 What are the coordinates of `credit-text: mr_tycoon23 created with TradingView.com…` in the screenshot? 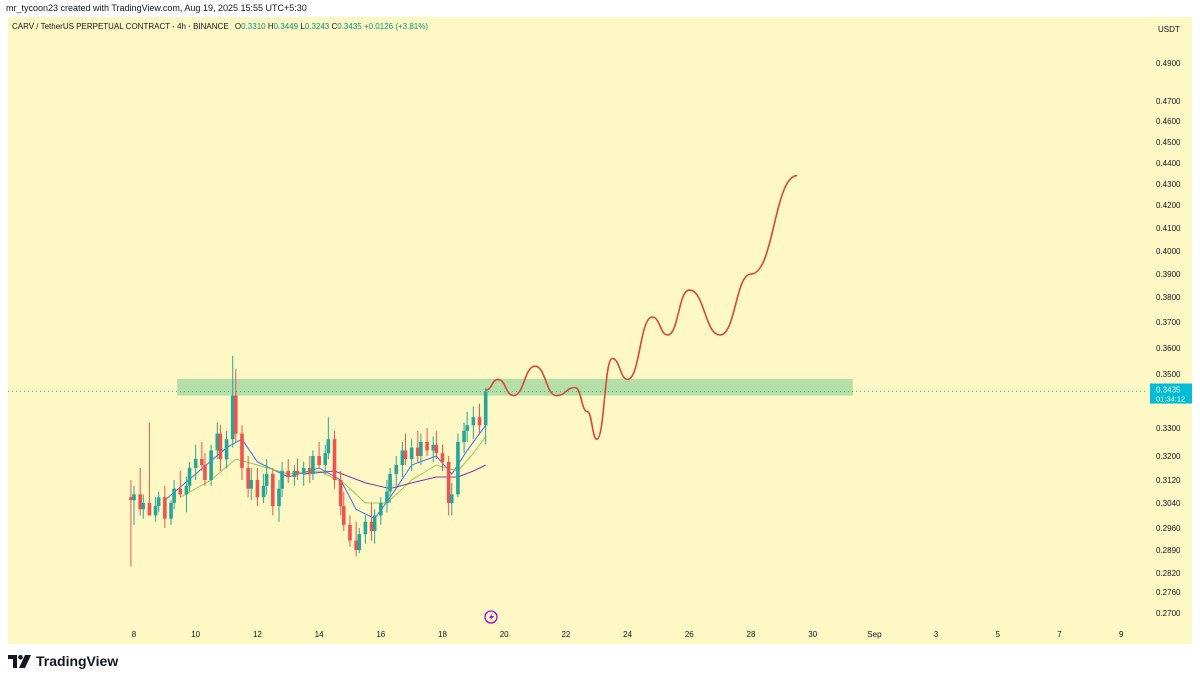 It's located at (156, 8).